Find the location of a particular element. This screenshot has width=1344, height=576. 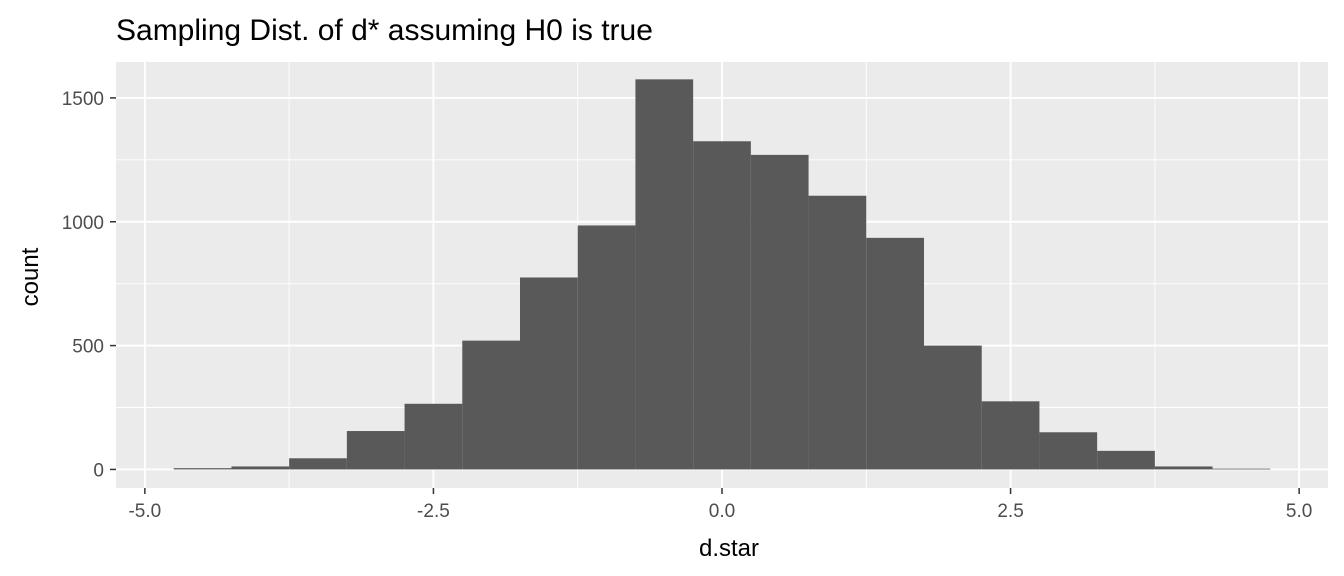

x-axis: -5.0 -2.5 0.0 2.5 5.0 is located at coordinates (720, 505).